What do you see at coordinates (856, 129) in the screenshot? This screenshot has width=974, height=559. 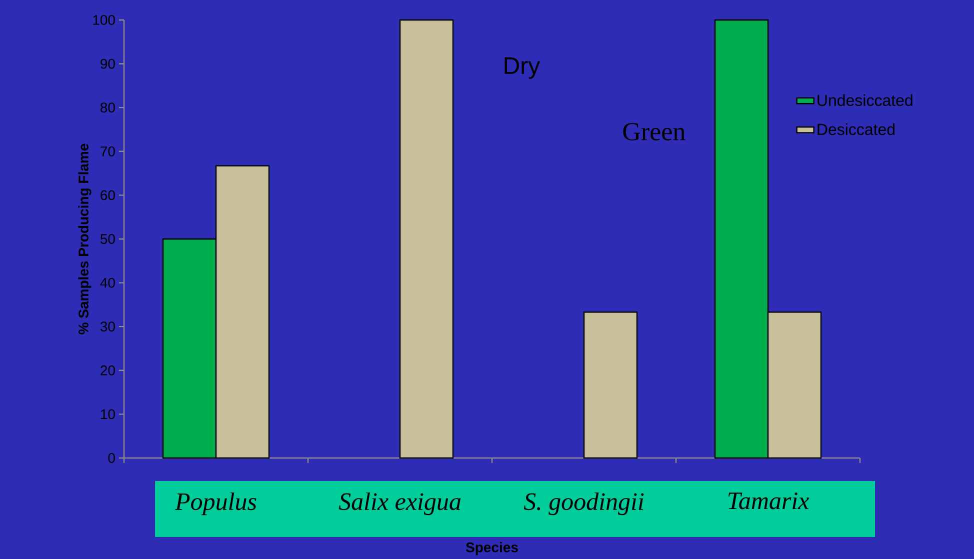 I see `legend-label: Desiccated` at bounding box center [856, 129].